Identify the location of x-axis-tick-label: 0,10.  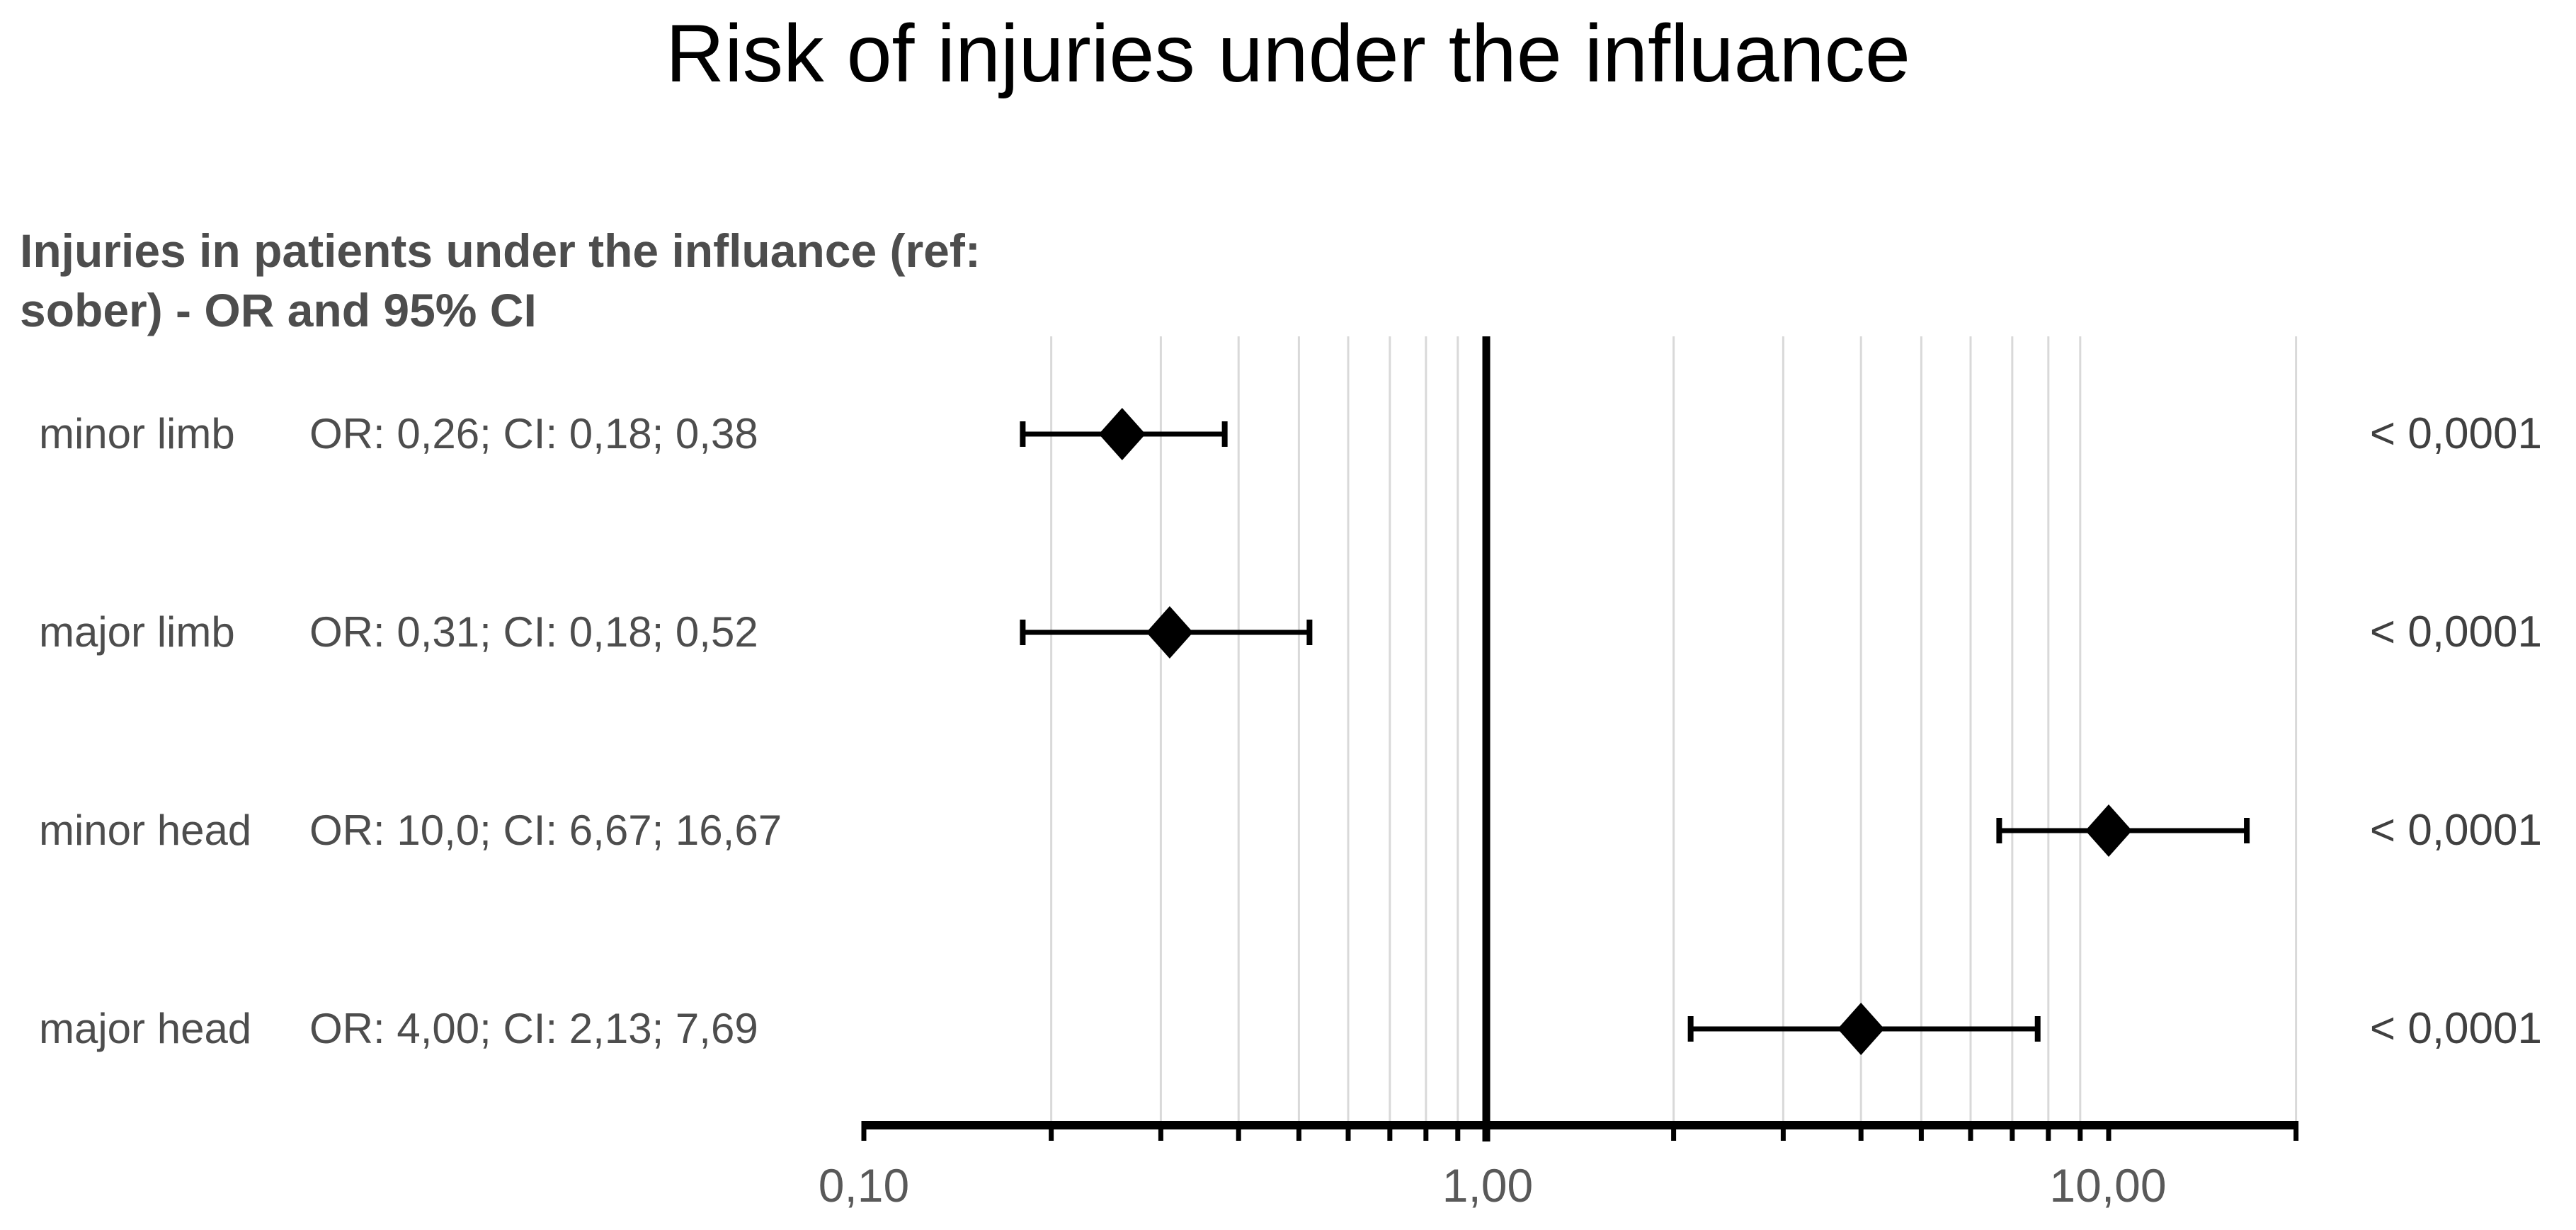
(864, 1185).